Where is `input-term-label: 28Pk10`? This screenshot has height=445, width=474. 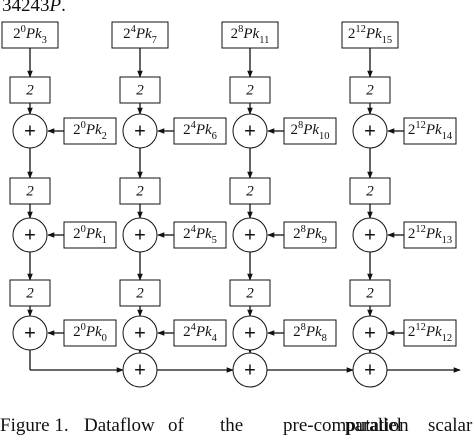
input-term-label: 28Pk10 is located at coordinates (309, 131).